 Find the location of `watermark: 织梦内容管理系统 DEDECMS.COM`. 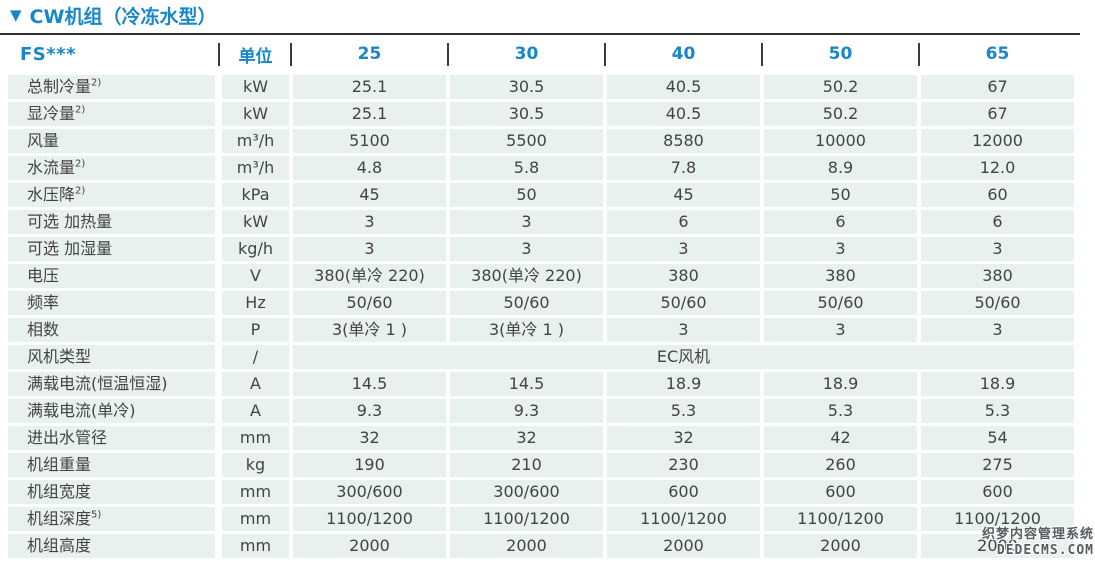

watermark: 织梦内容管理系统 DEDECMS.COM is located at coordinates (1038, 543).